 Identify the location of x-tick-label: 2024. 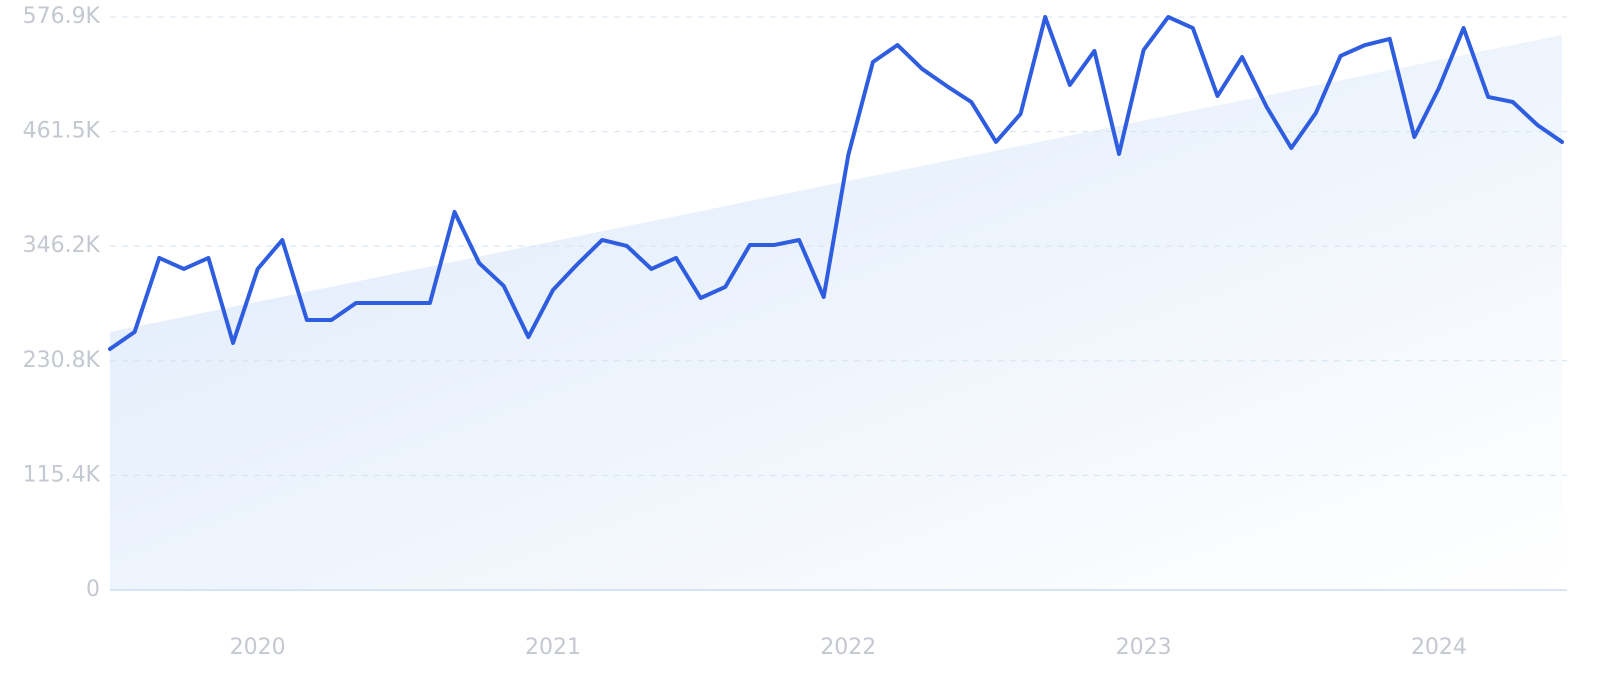
(1439, 647).